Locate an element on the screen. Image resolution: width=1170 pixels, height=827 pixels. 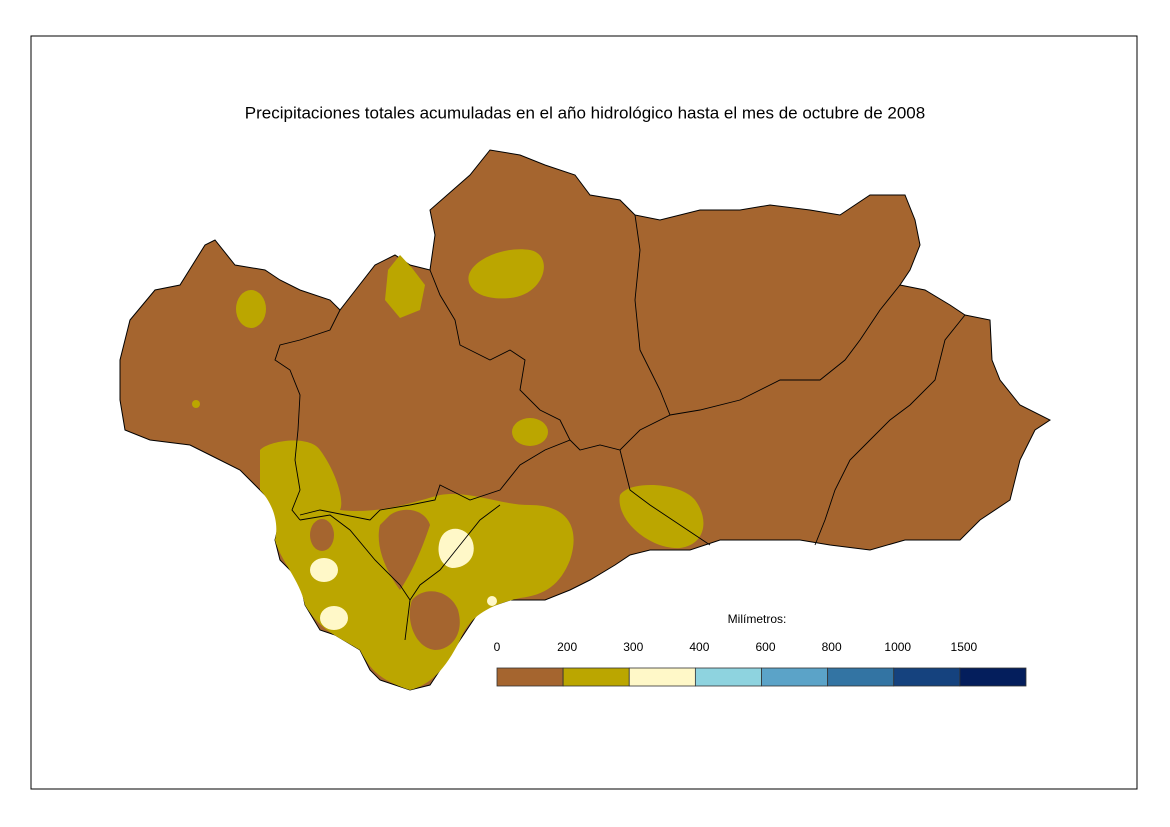
legend: 0 200 300 400 600 800 1000 1500 is located at coordinates (760, 663).